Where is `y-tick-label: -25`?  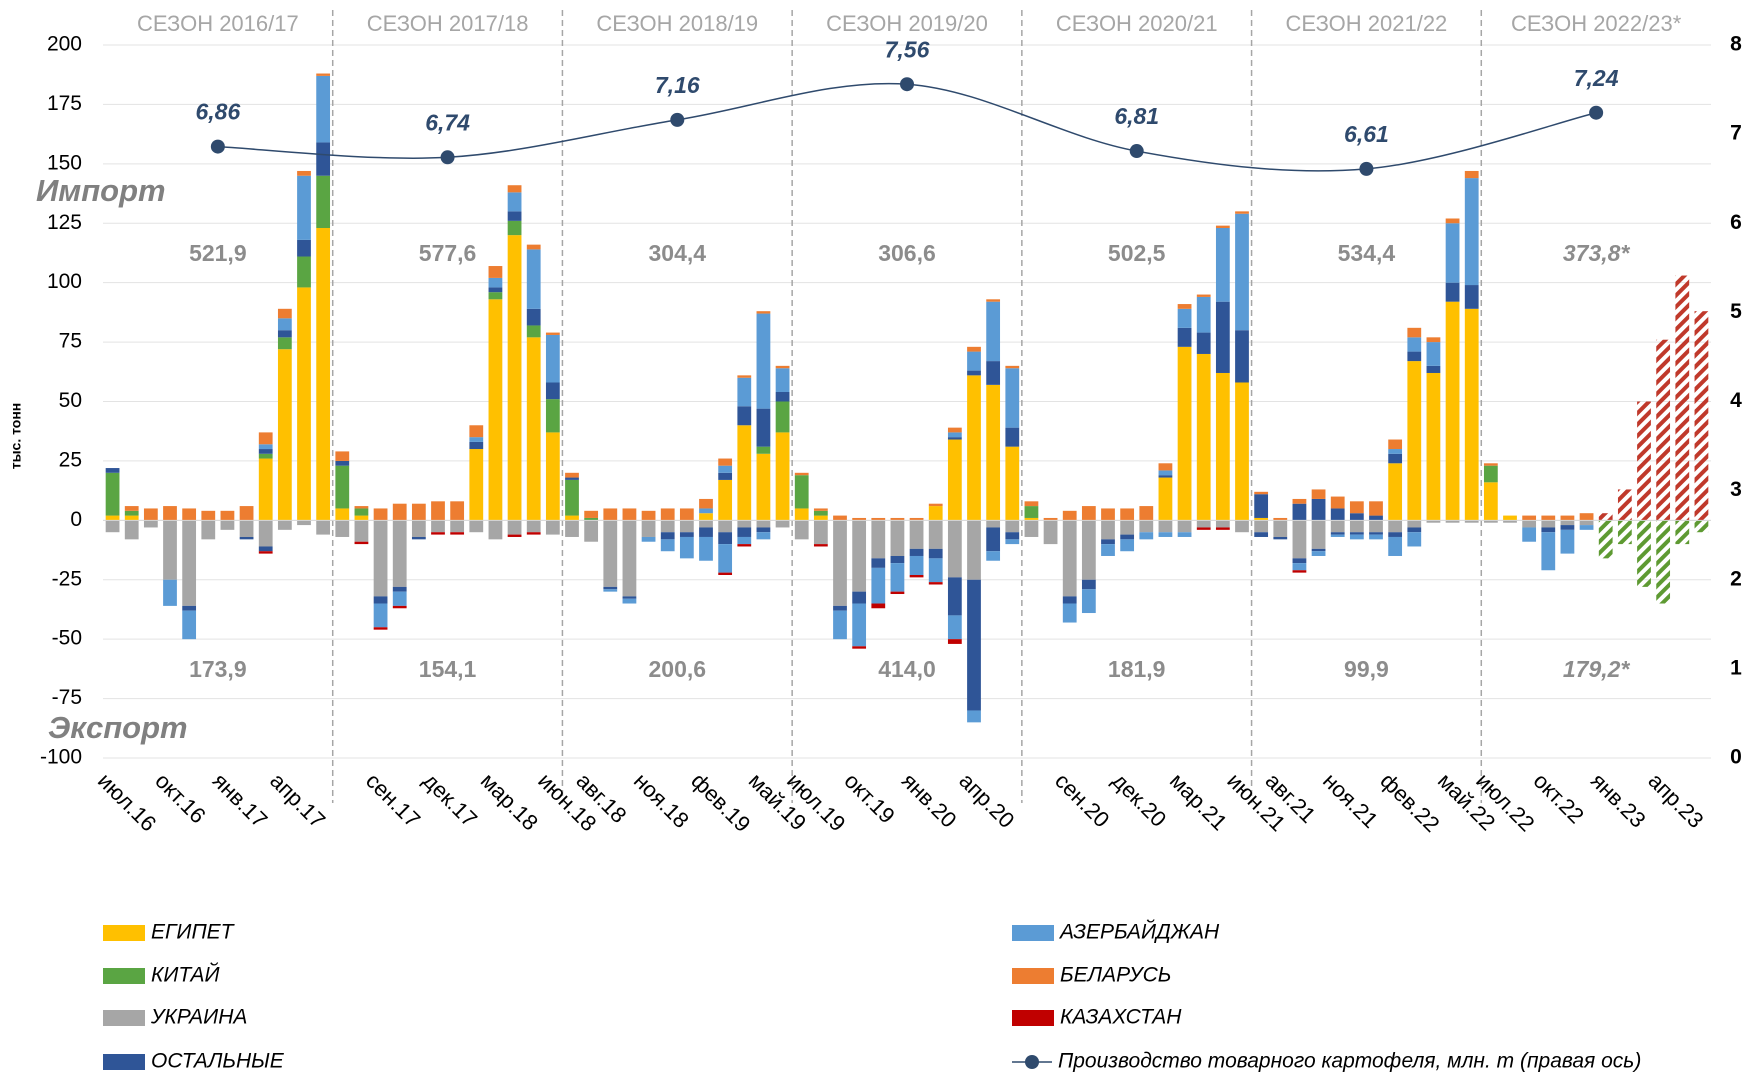
y-tick-label: -25 is located at coordinates (67, 578).